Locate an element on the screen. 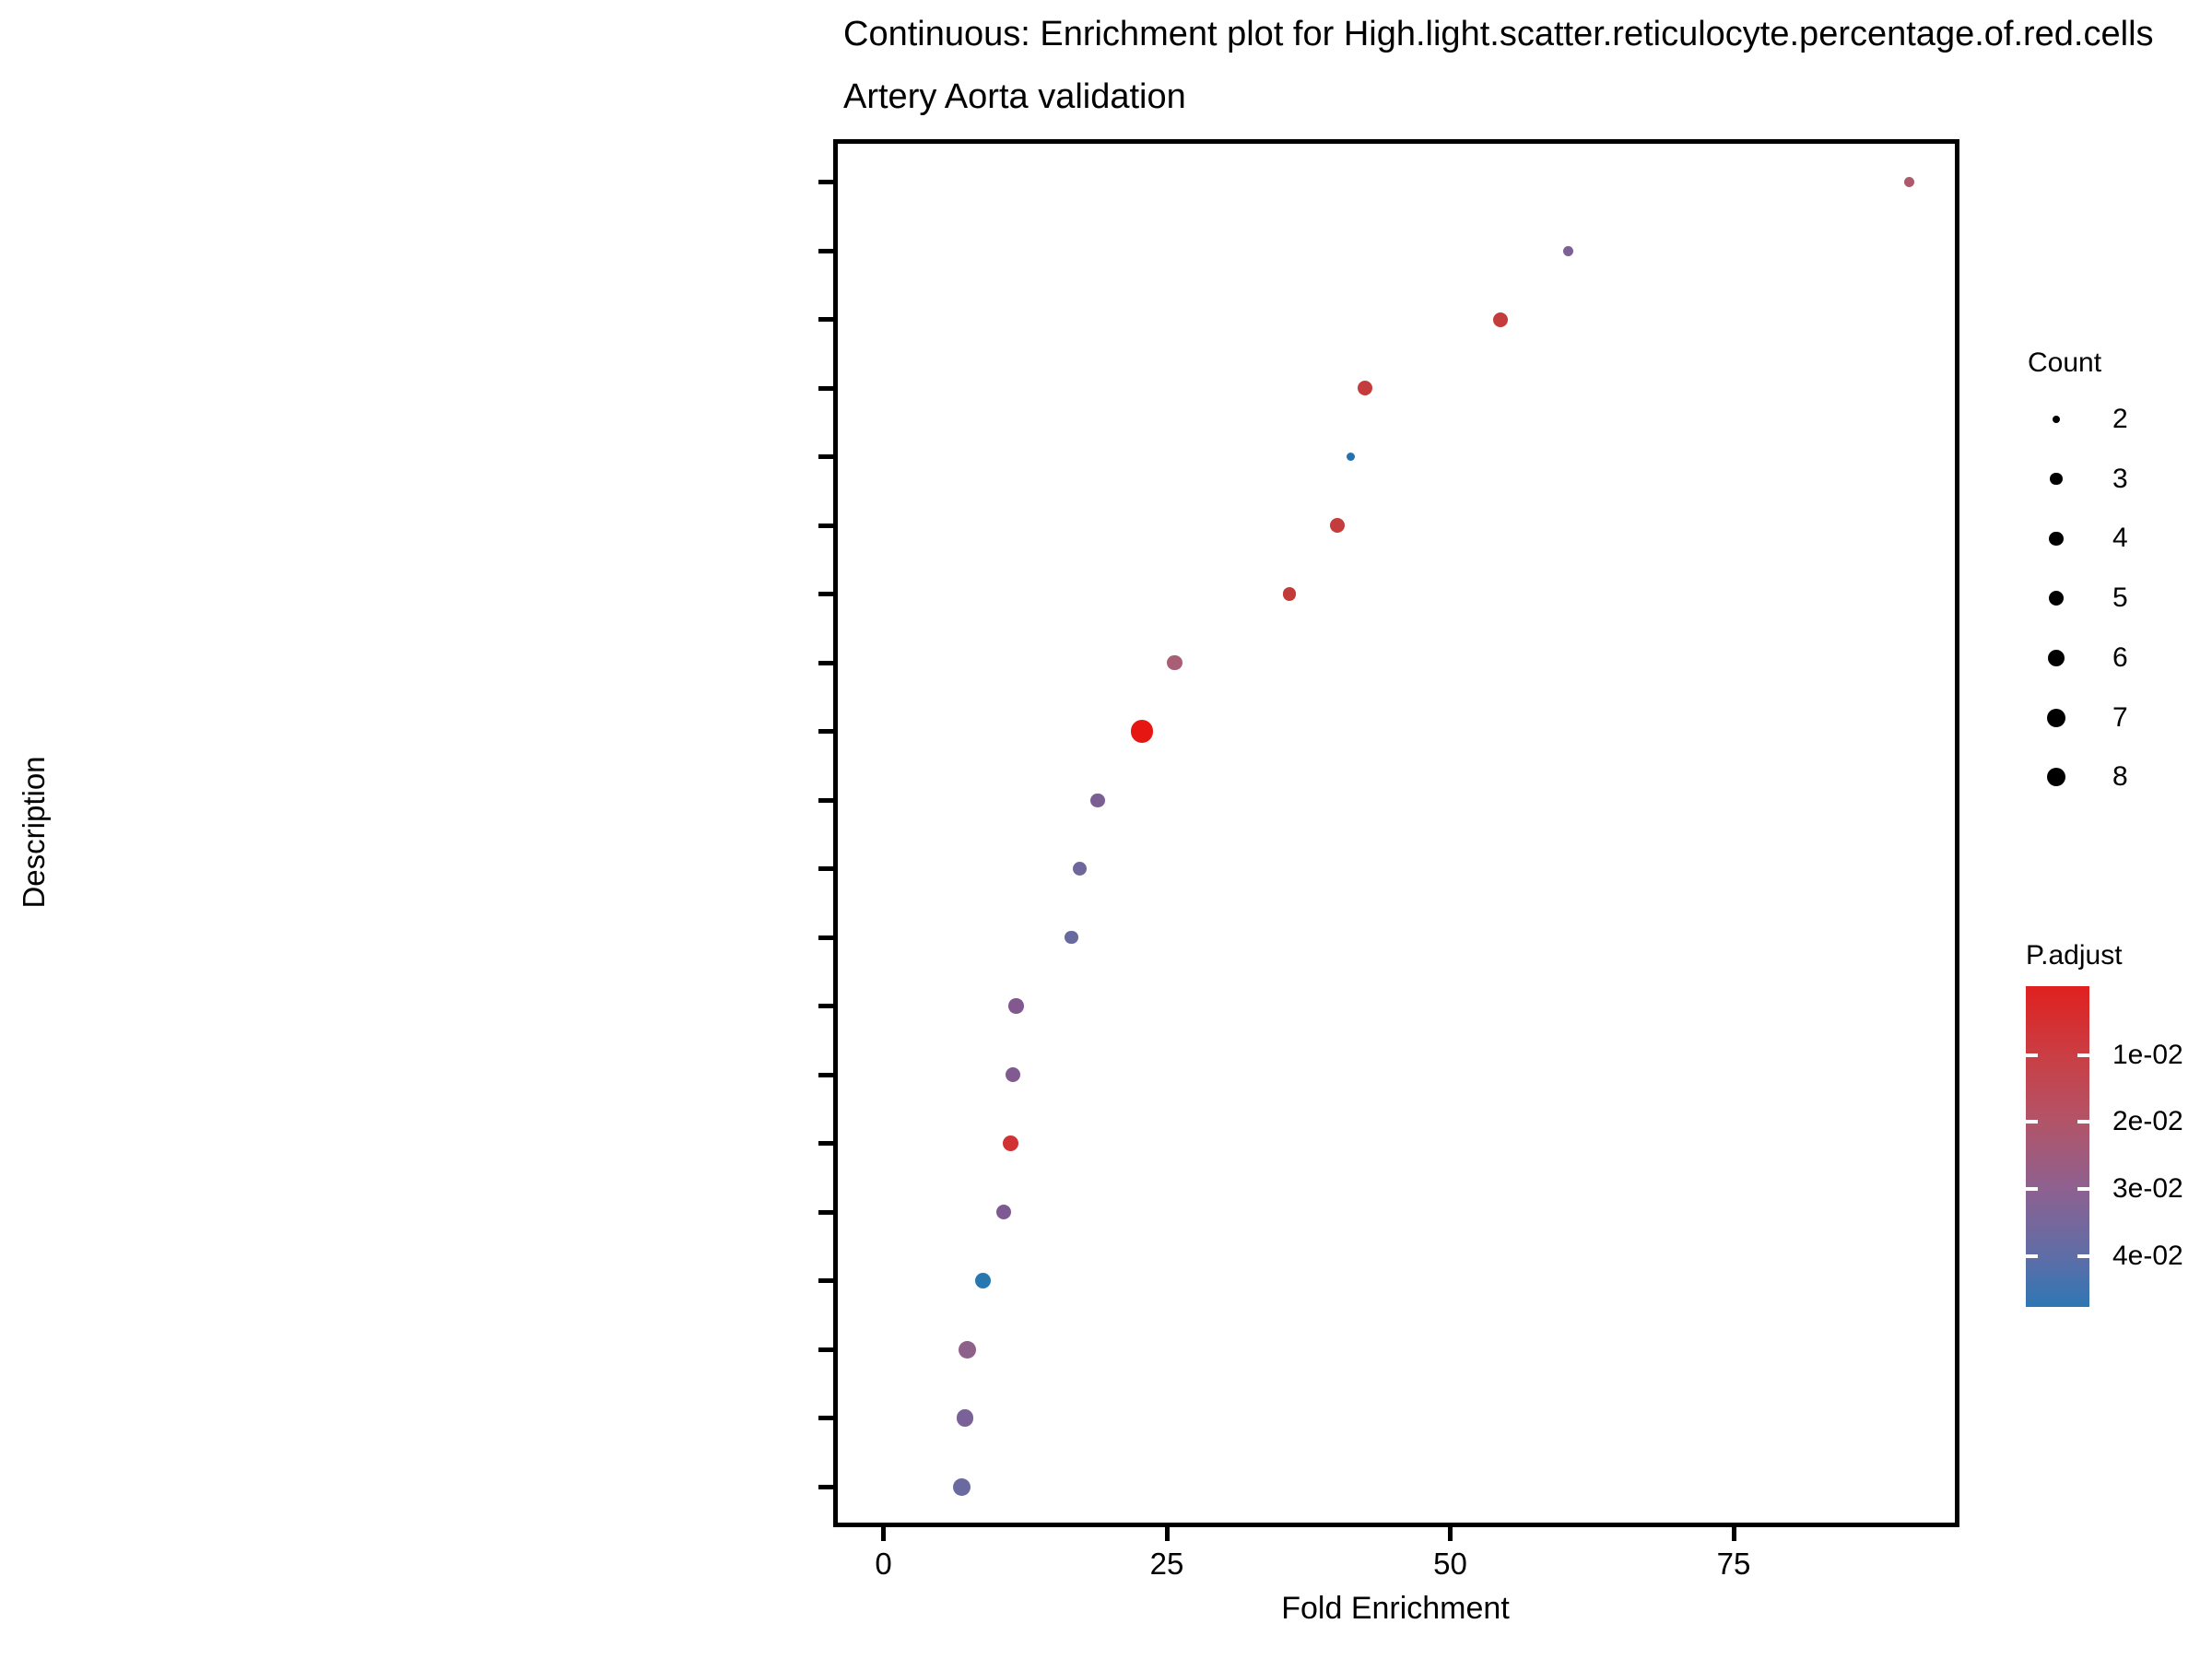 This screenshot has width=2212, height=1659. x-axis-tick-label: 0 is located at coordinates (883, 1564).